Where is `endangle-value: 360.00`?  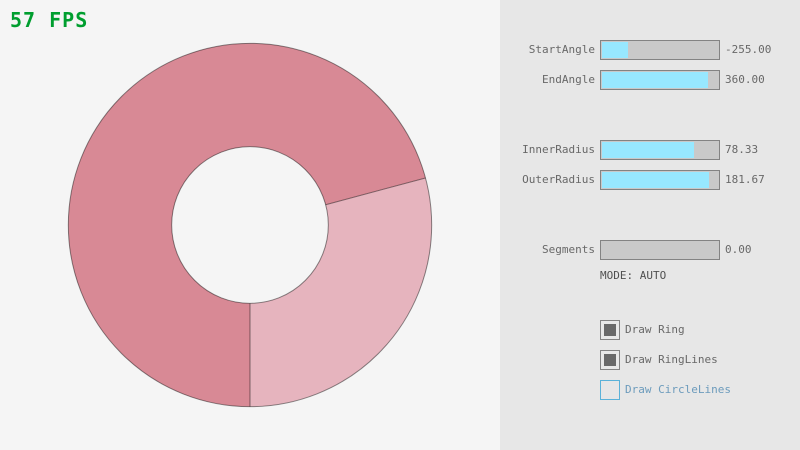 endangle-value: 360.00 is located at coordinates (745, 79).